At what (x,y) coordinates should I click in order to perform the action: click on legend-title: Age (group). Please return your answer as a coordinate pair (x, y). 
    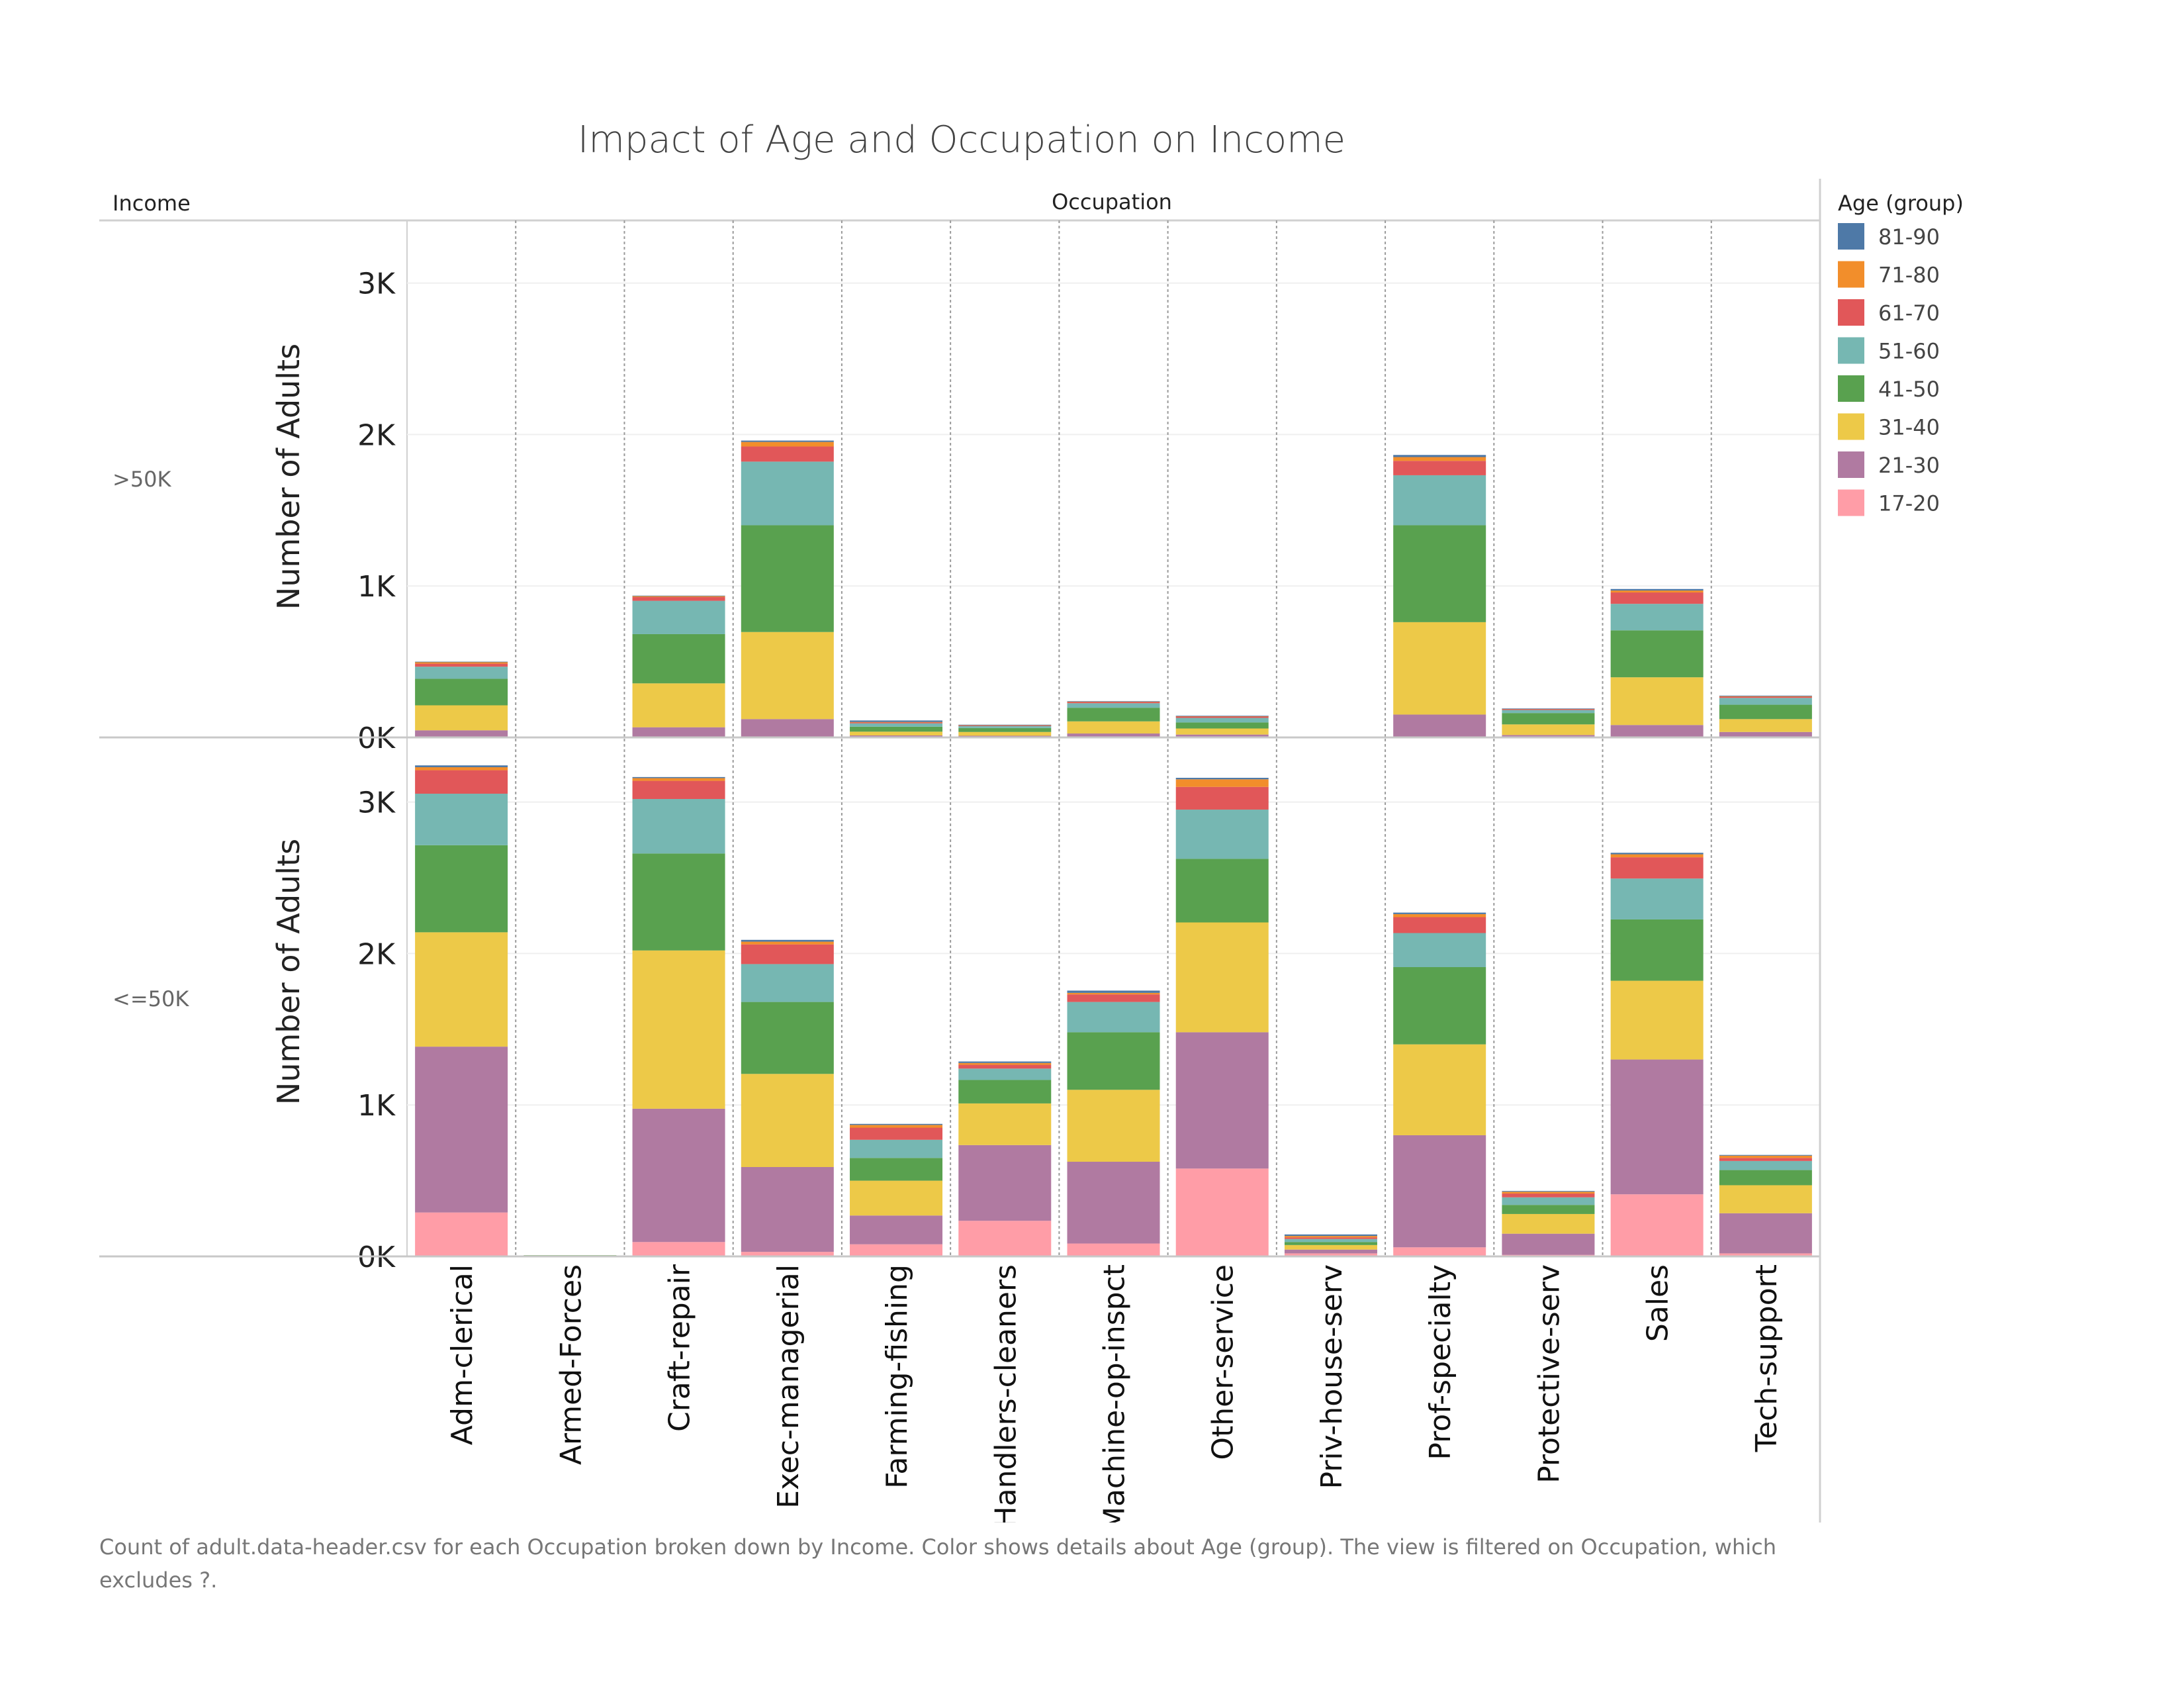
    Looking at the image, I should click on (1901, 203).